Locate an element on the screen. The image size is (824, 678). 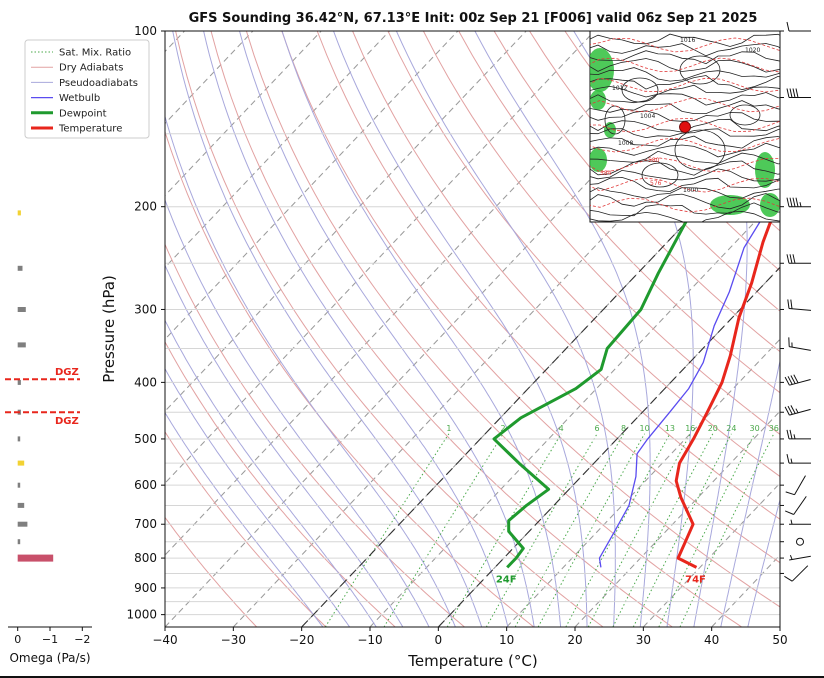
x-tick-label: −40 is located at coordinates (164, 640).